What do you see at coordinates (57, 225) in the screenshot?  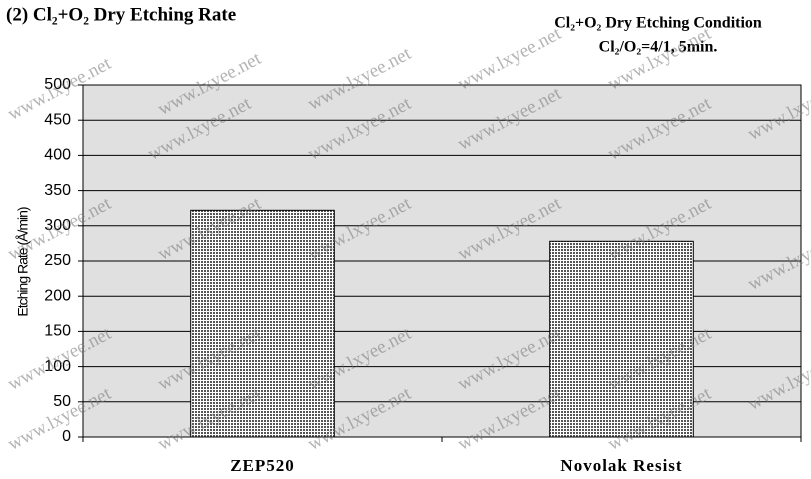 I see `y-tick-label: 300` at bounding box center [57, 225].